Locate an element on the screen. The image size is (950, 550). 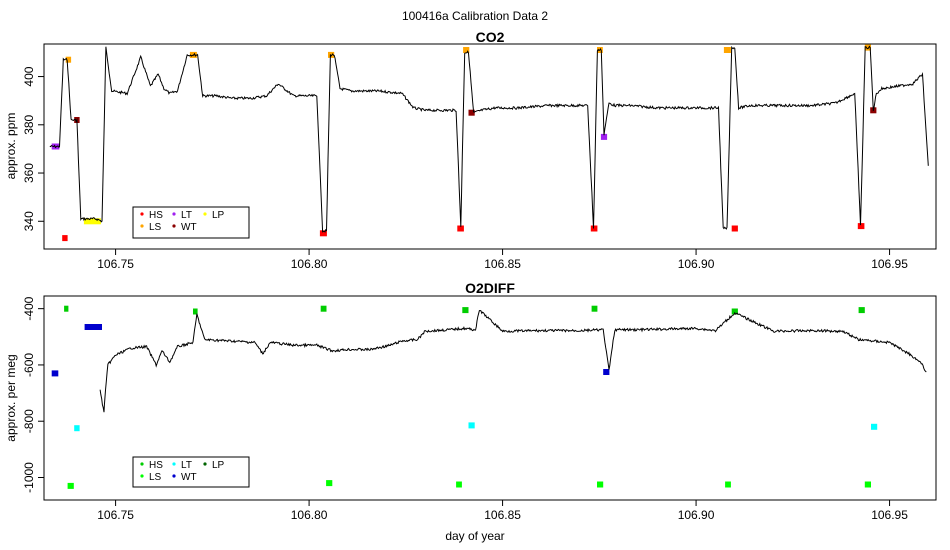
o2diff-x-ticks: 106.75 106.80 106.85 106.90 106.95 is located at coordinates (502, 511).